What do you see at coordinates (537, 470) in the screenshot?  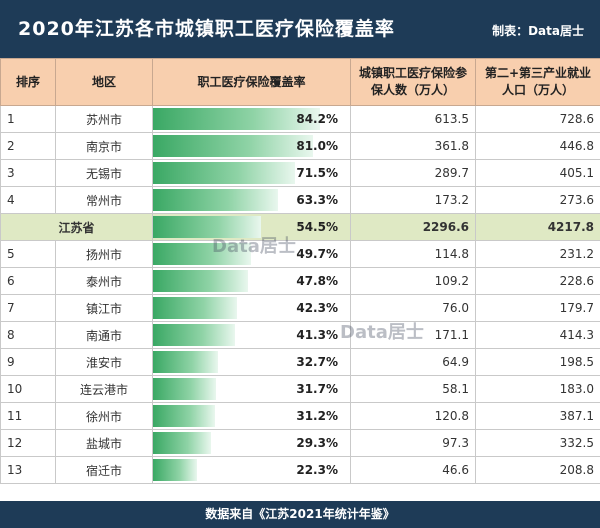 I see `cell-employed: 208.8` at bounding box center [537, 470].